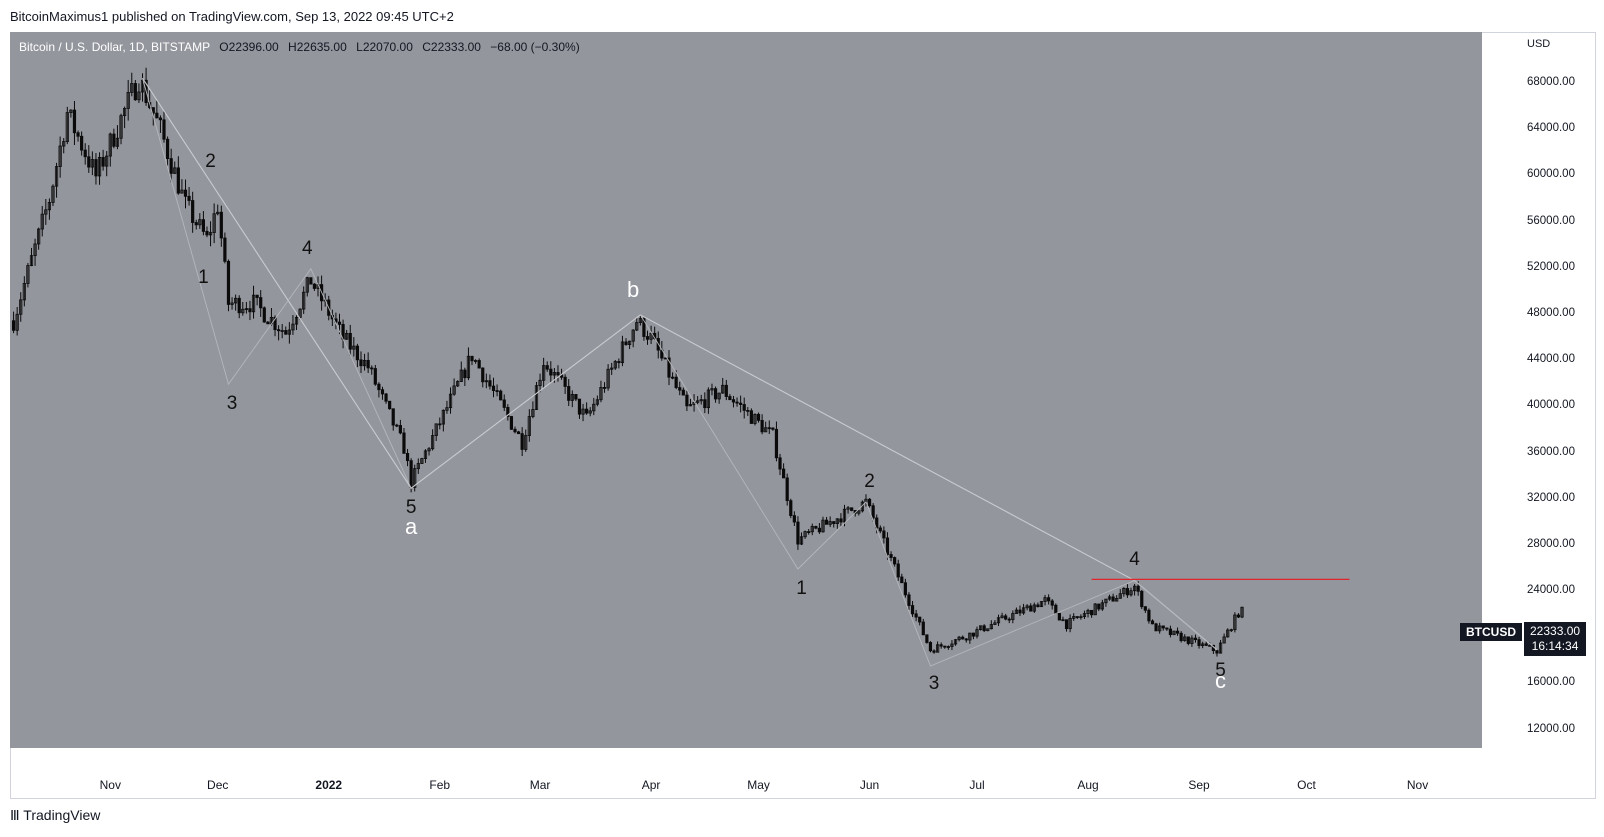 The height and width of the screenshot is (837, 1604). I want to click on subwave-a-line, so click(277, 283).